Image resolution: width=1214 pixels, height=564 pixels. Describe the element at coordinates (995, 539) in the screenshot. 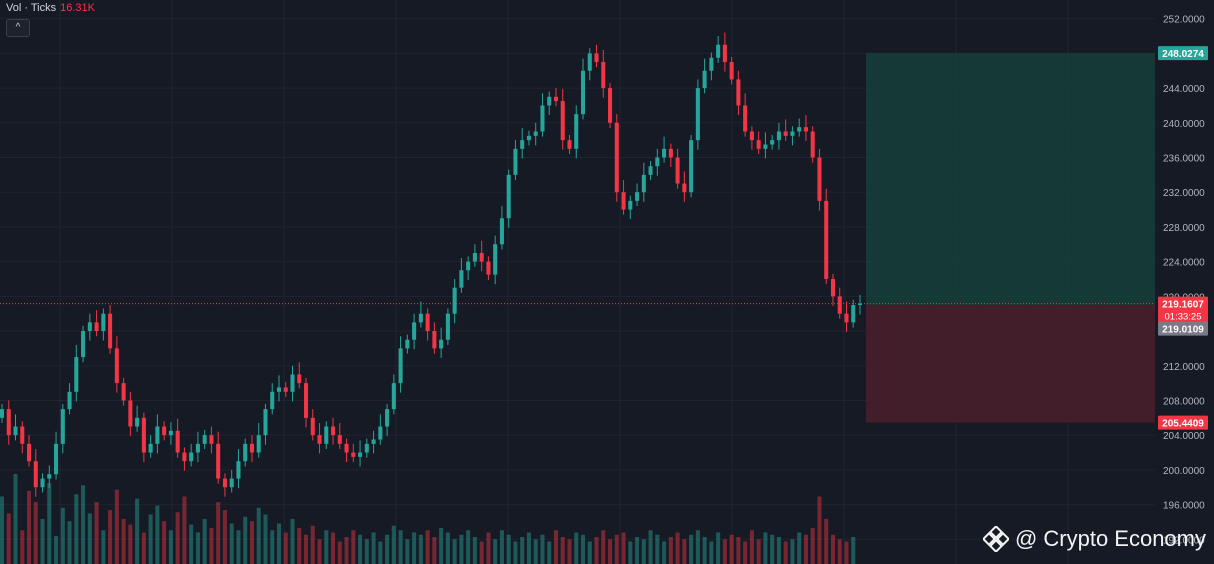

I see `diamond-logo-icon` at that location.